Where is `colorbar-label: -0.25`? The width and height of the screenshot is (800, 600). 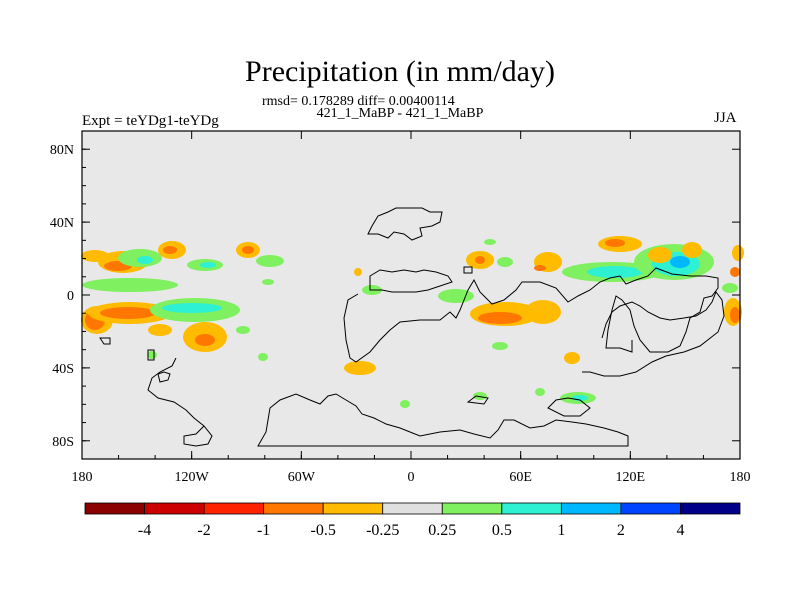
colorbar-label: -0.25 is located at coordinates (382, 530).